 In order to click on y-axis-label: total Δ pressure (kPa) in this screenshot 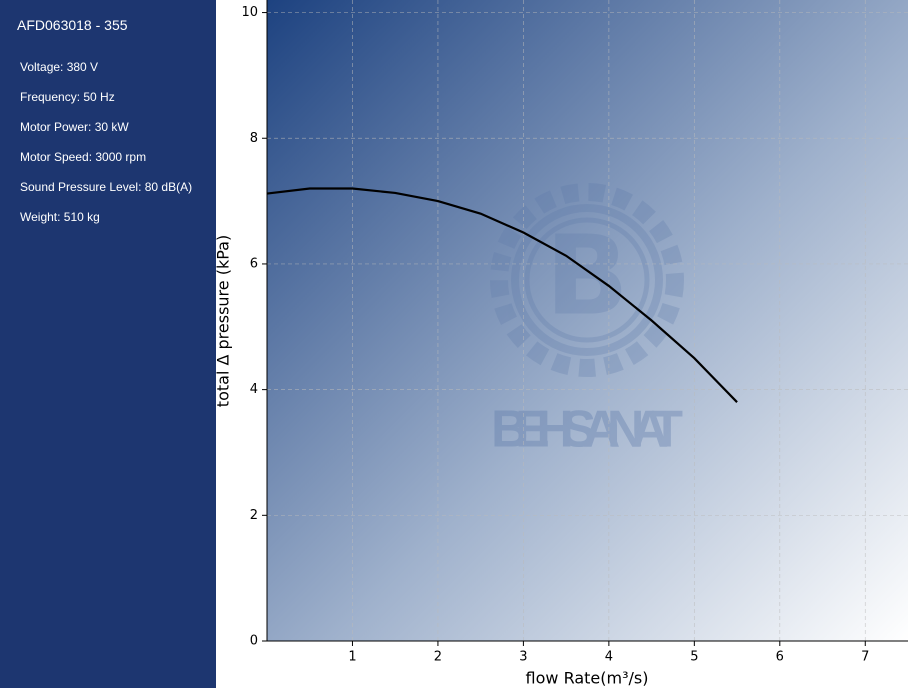, I will do `click(224, 321)`.